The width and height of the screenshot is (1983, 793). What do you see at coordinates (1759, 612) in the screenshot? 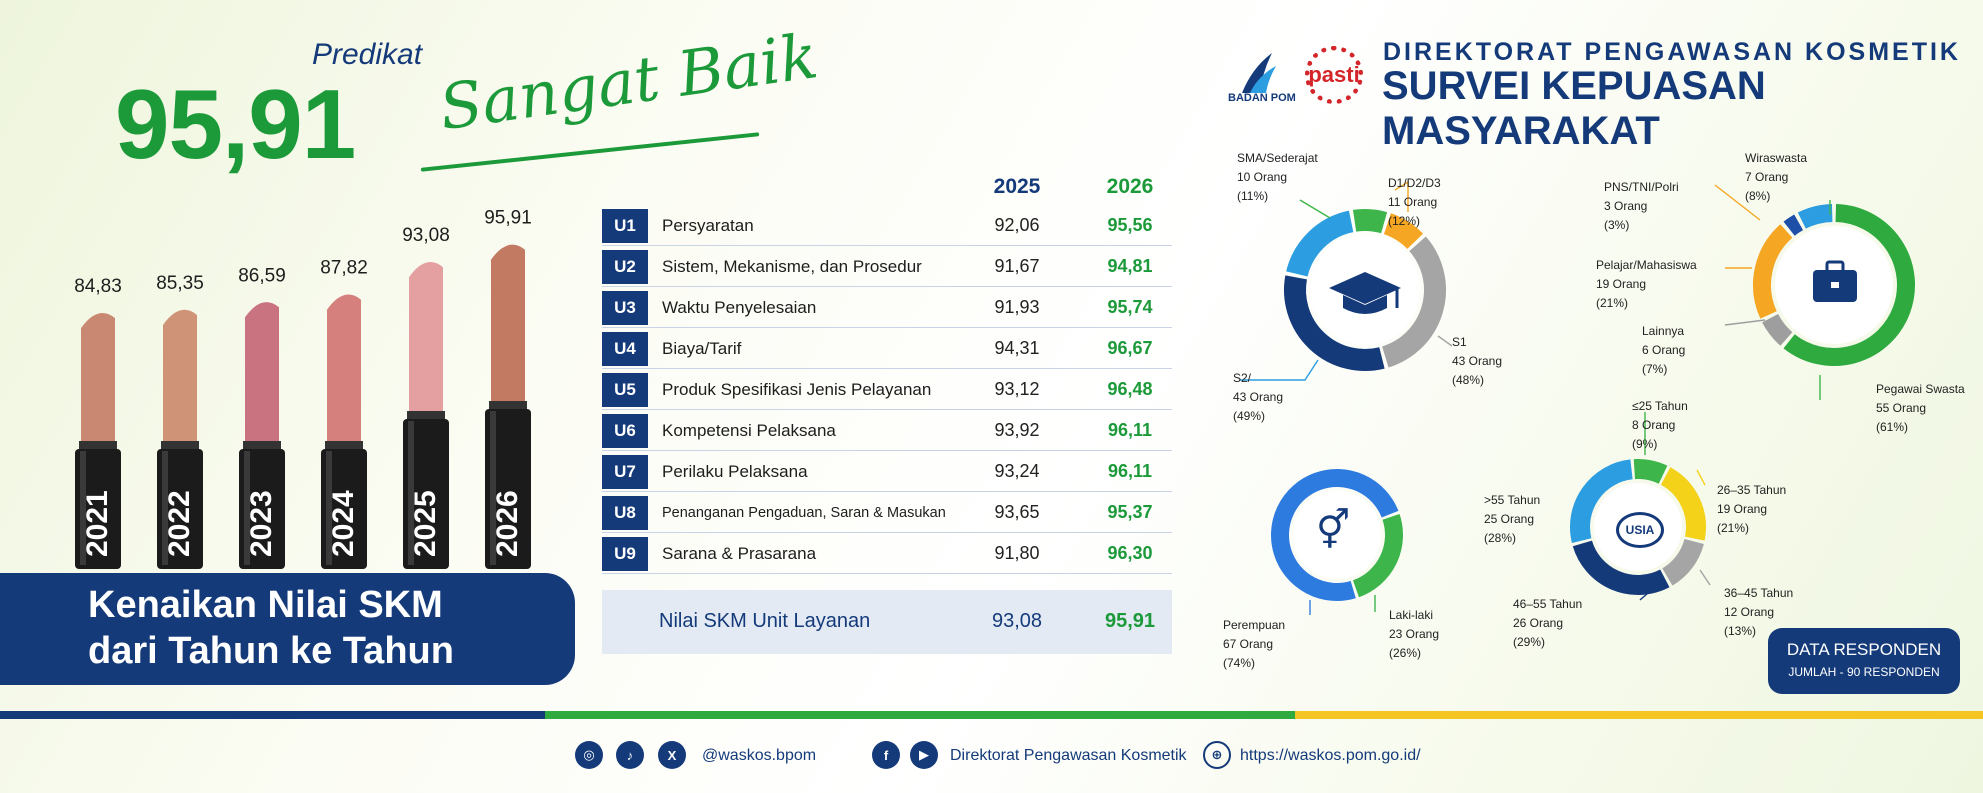
I see `annot-age-36-45: 36–45 Tahun 12 Orang (13%)` at bounding box center [1759, 612].